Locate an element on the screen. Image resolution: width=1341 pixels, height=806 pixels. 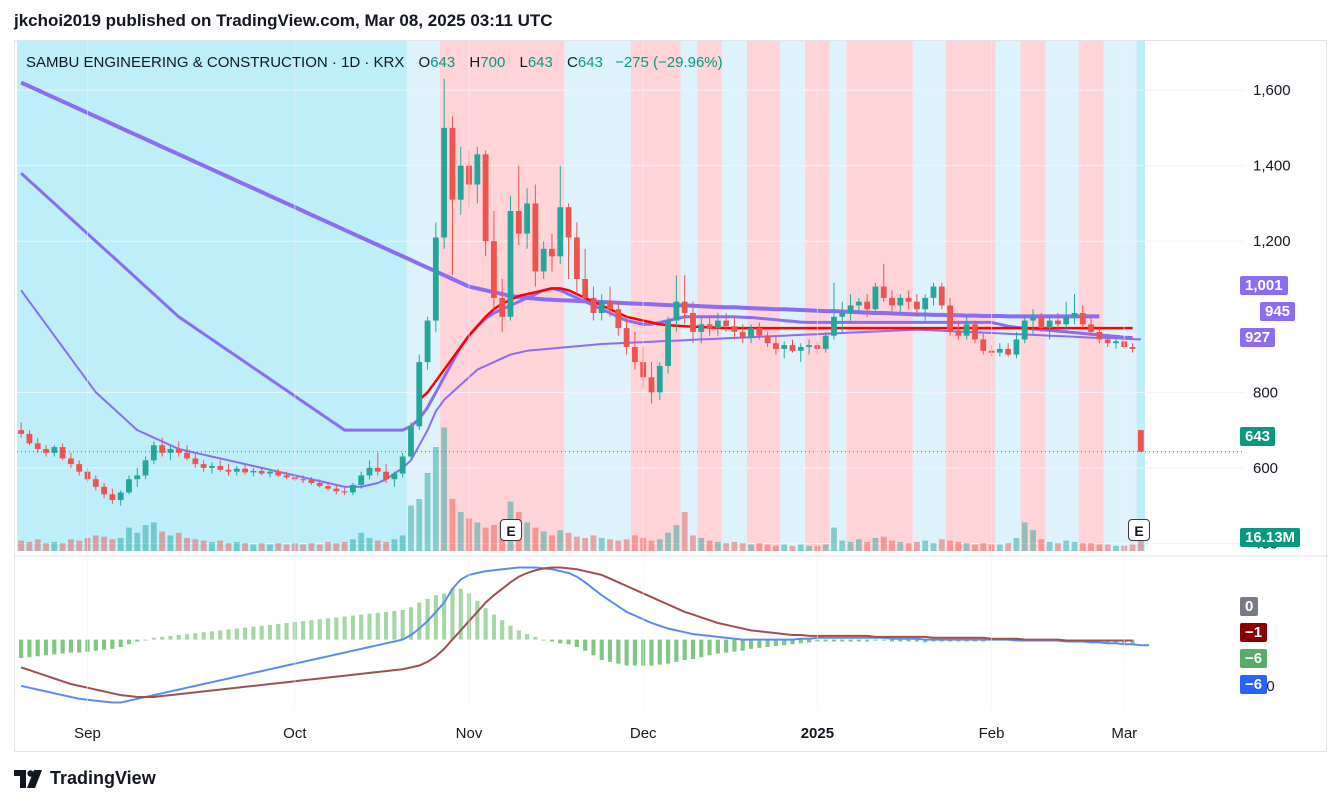
ma-long-tag: 1,001 is located at coordinates (1264, 285).